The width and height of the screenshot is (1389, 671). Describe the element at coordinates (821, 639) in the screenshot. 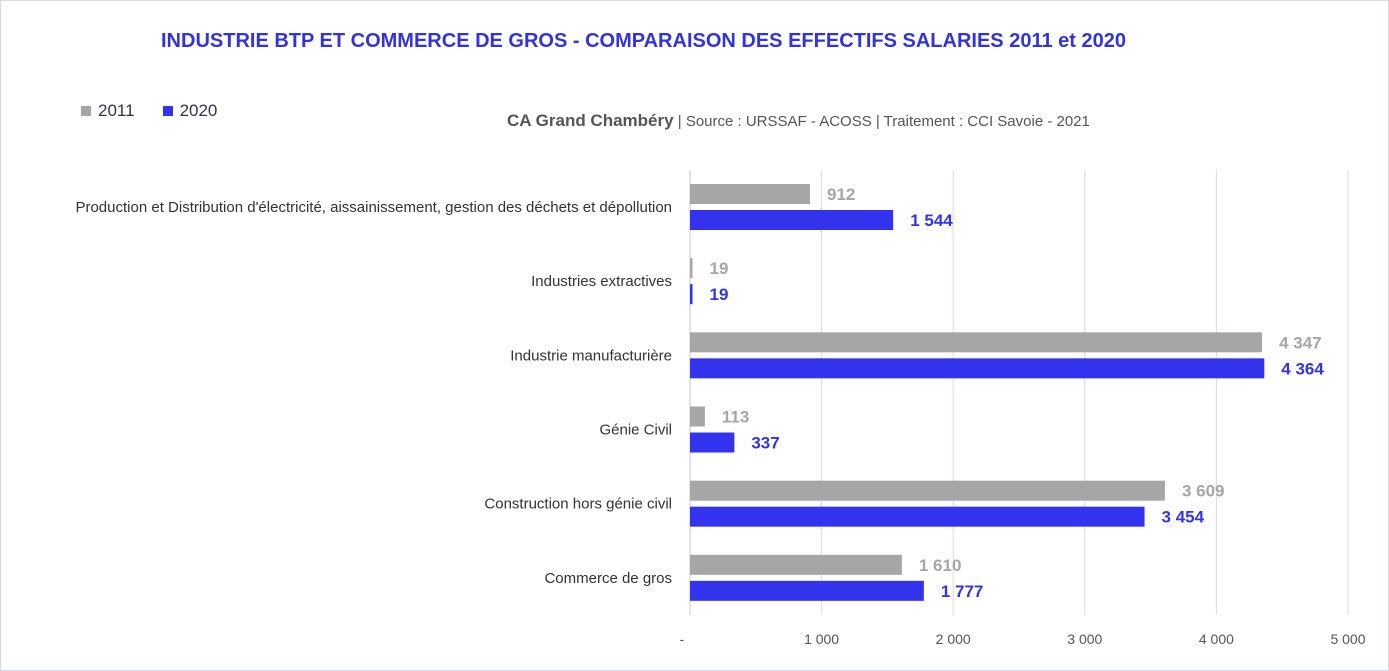

I see `x-tick-label: 1 000` at that location.